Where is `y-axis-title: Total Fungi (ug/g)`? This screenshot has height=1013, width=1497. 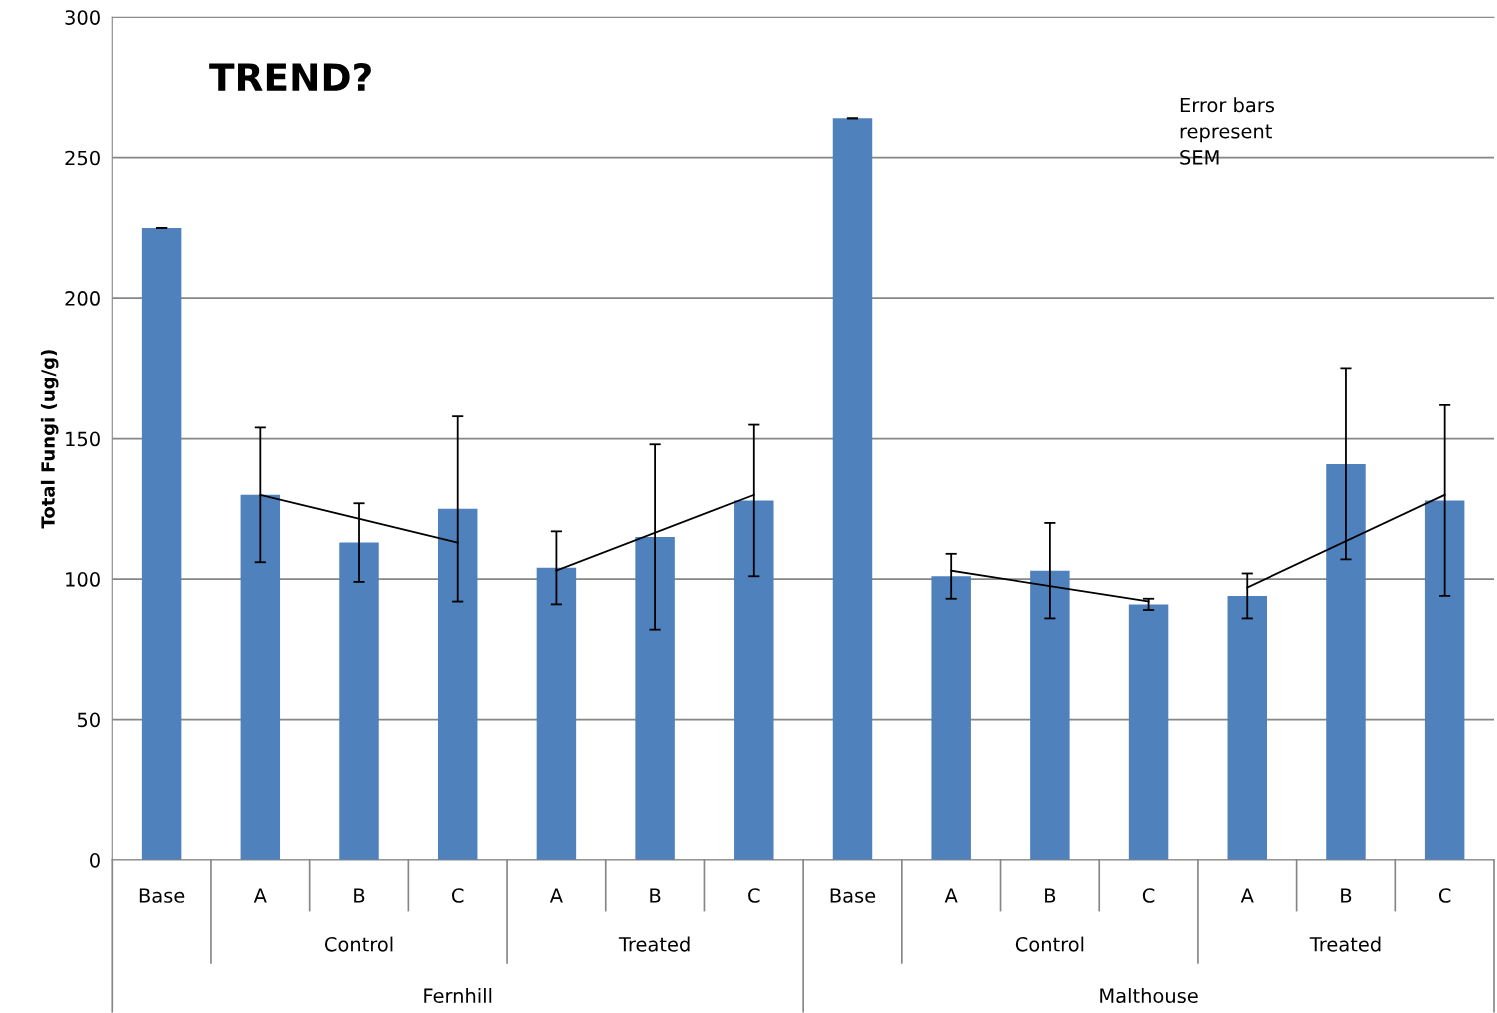
y-axis-title: Total Fungi (ug/g) is located at coordinates (49, 439).